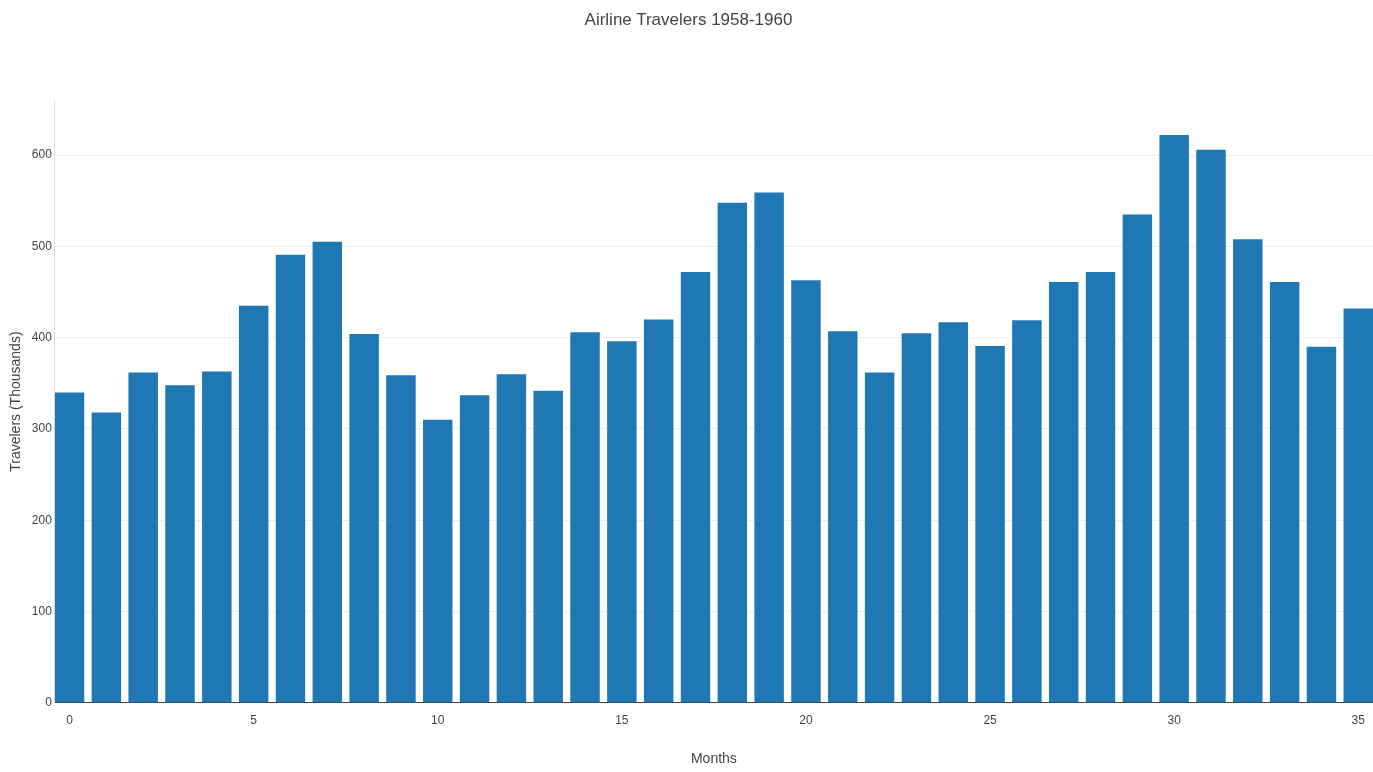  I want to click on y-tick-label: 500, so click(42, 245).